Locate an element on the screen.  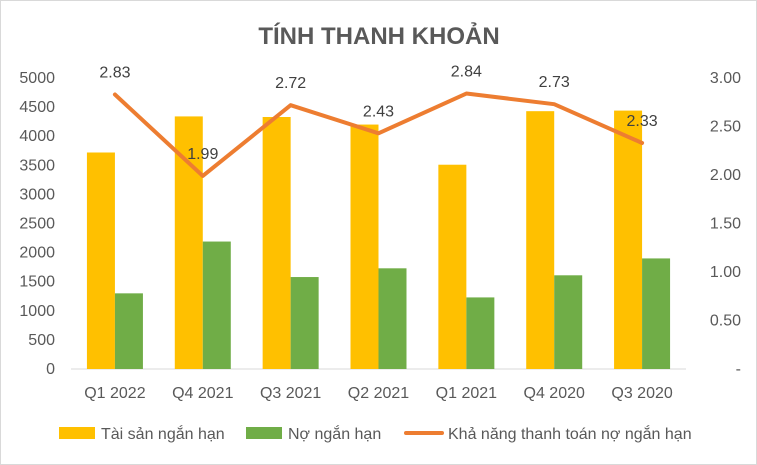
ratio-data-label: 2.72 is located at coordinates (290, 83).